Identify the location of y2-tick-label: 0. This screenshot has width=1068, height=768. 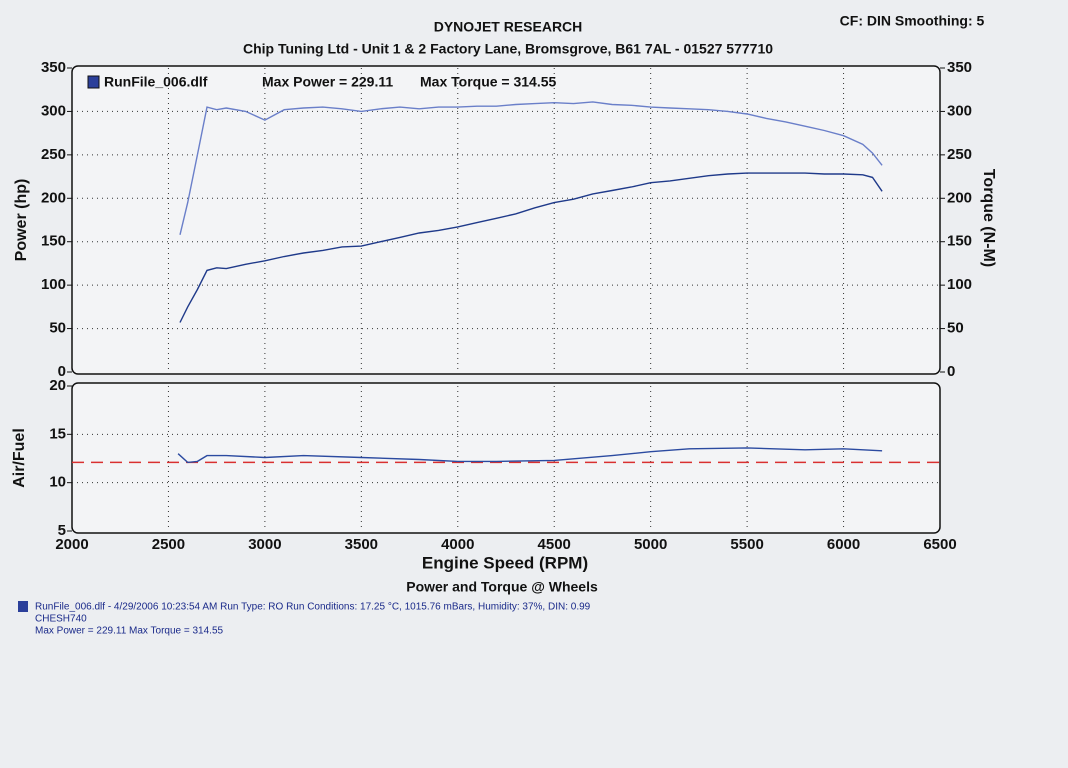
(951, 371).